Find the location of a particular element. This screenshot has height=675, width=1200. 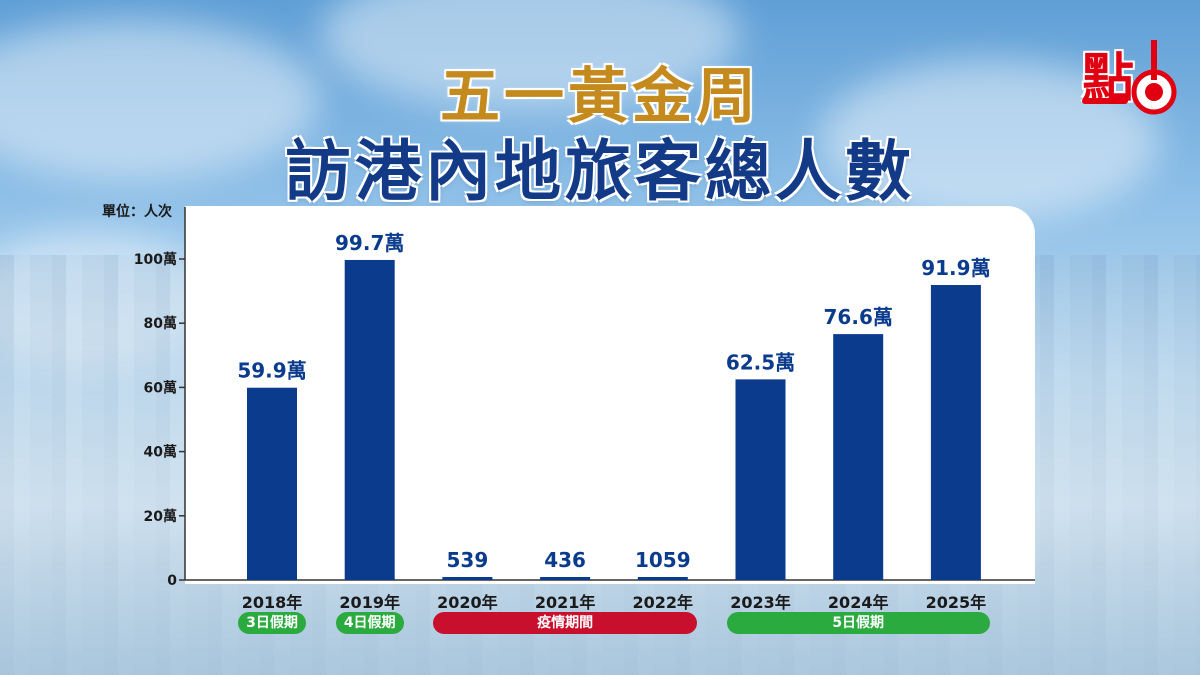

x-tick-label: 2021年 is located at coordinates (565, 602).